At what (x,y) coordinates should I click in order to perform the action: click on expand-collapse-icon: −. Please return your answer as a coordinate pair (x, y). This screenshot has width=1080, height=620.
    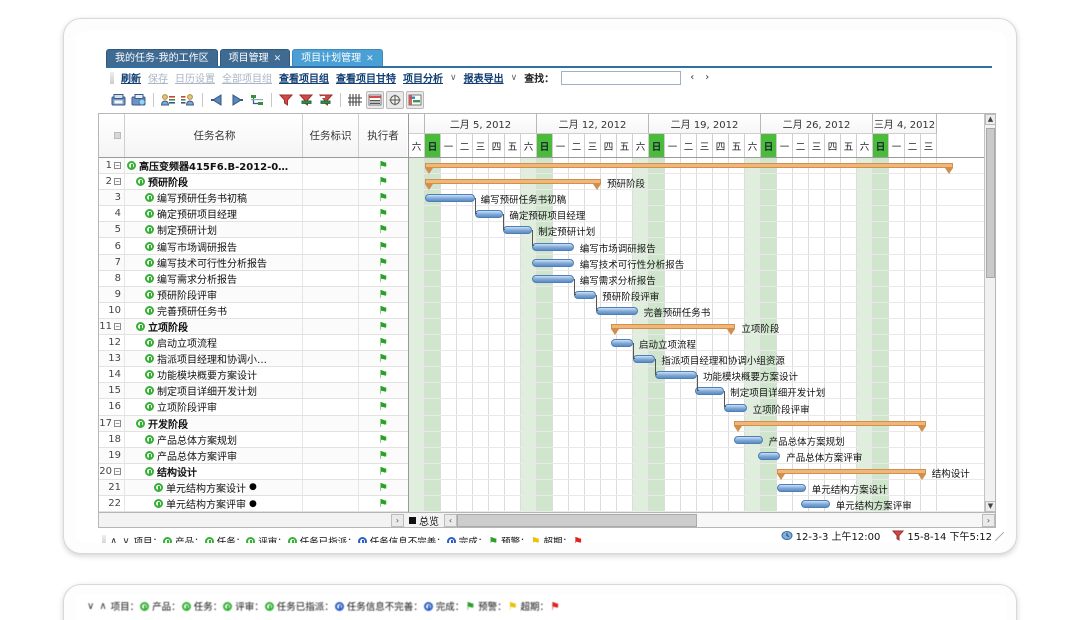
    Looking at the image, I should click on (117, 326).